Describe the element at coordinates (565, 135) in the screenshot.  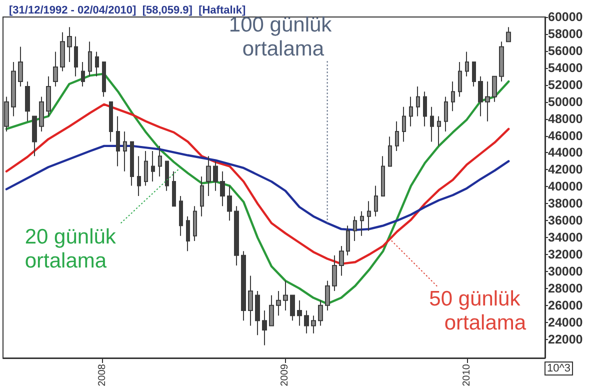
I see `y-tick-label: 46000` at that location.